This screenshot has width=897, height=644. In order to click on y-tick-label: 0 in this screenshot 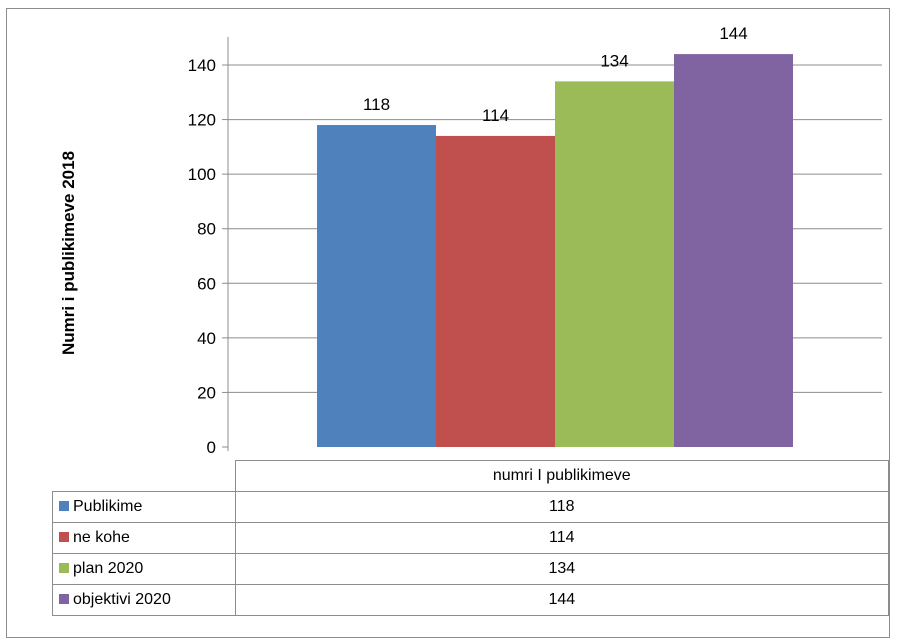, I will do `click(211, 447)`.